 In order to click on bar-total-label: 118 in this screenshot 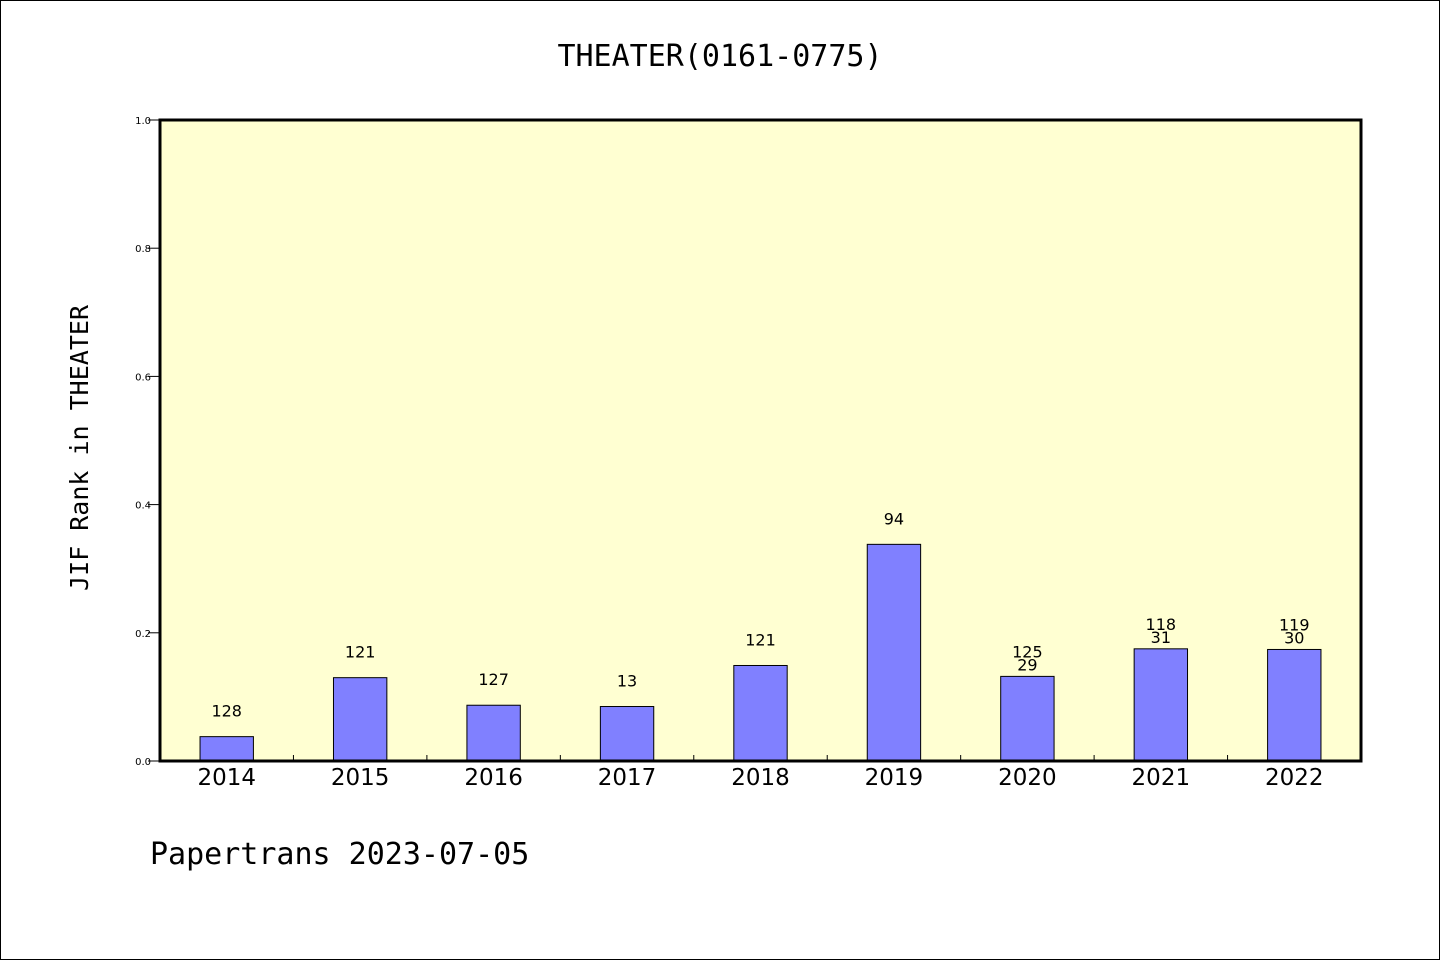, I will do `click(1161, 624)`.